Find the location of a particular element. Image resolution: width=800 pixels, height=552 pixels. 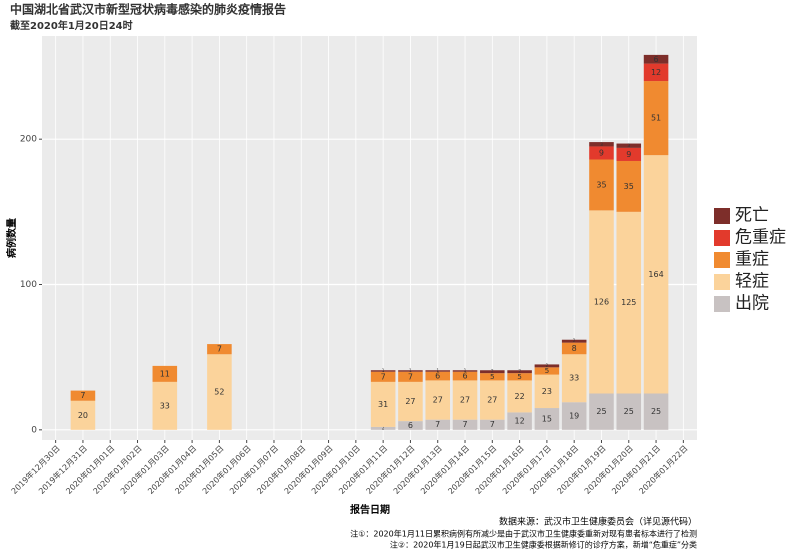

y-tick-label: 0 is located at coordinates (34, 430).